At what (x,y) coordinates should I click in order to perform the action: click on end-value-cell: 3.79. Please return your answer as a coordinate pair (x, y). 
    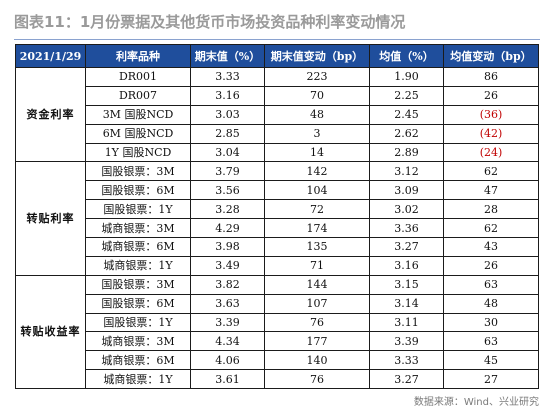
    Looking at the image, I should click on (227, 171).